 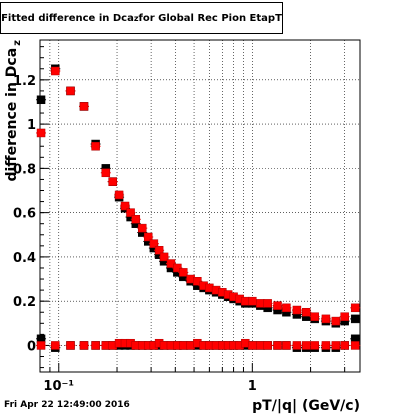 I want to click on y-axis-title: difference in Dca z, so click(x=13, y=111).